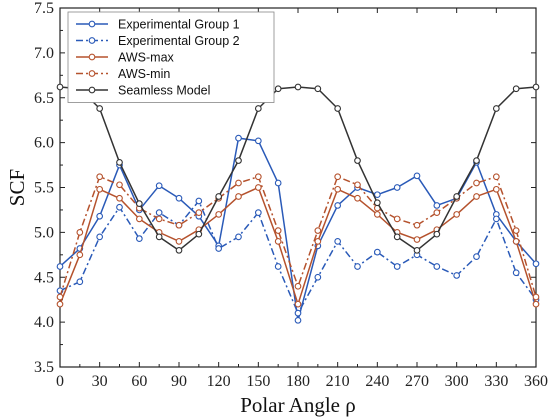  Describe the element at coordinates (298, 381) in the screenshot. I see `x-tick-label: 180` at that location.